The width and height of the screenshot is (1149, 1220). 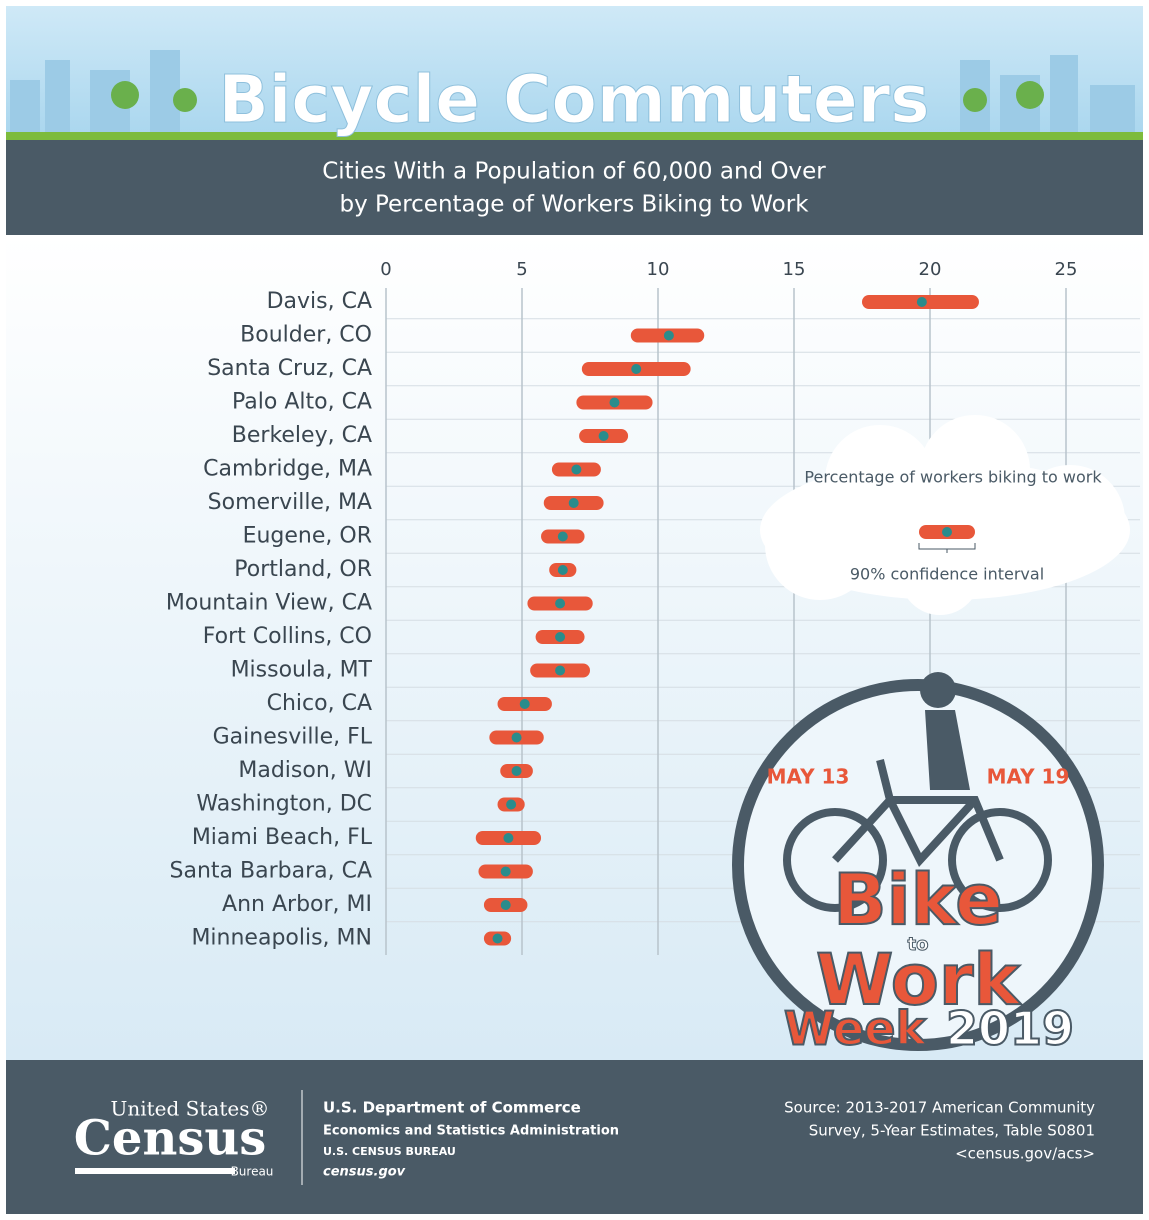 I want to click on dept: U.S. Department of Commerce, so click(x=452, y=1108).